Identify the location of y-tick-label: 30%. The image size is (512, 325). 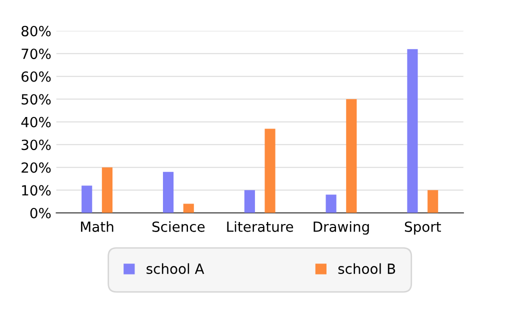
(36, 145).